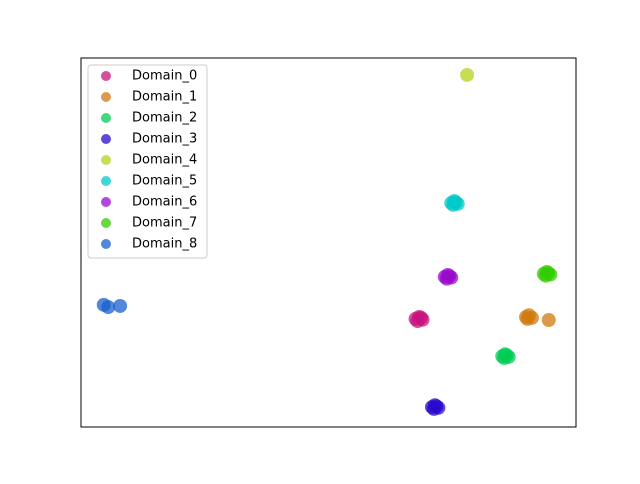  I want to click on legend-label: Domain_1, so click(164, 97).